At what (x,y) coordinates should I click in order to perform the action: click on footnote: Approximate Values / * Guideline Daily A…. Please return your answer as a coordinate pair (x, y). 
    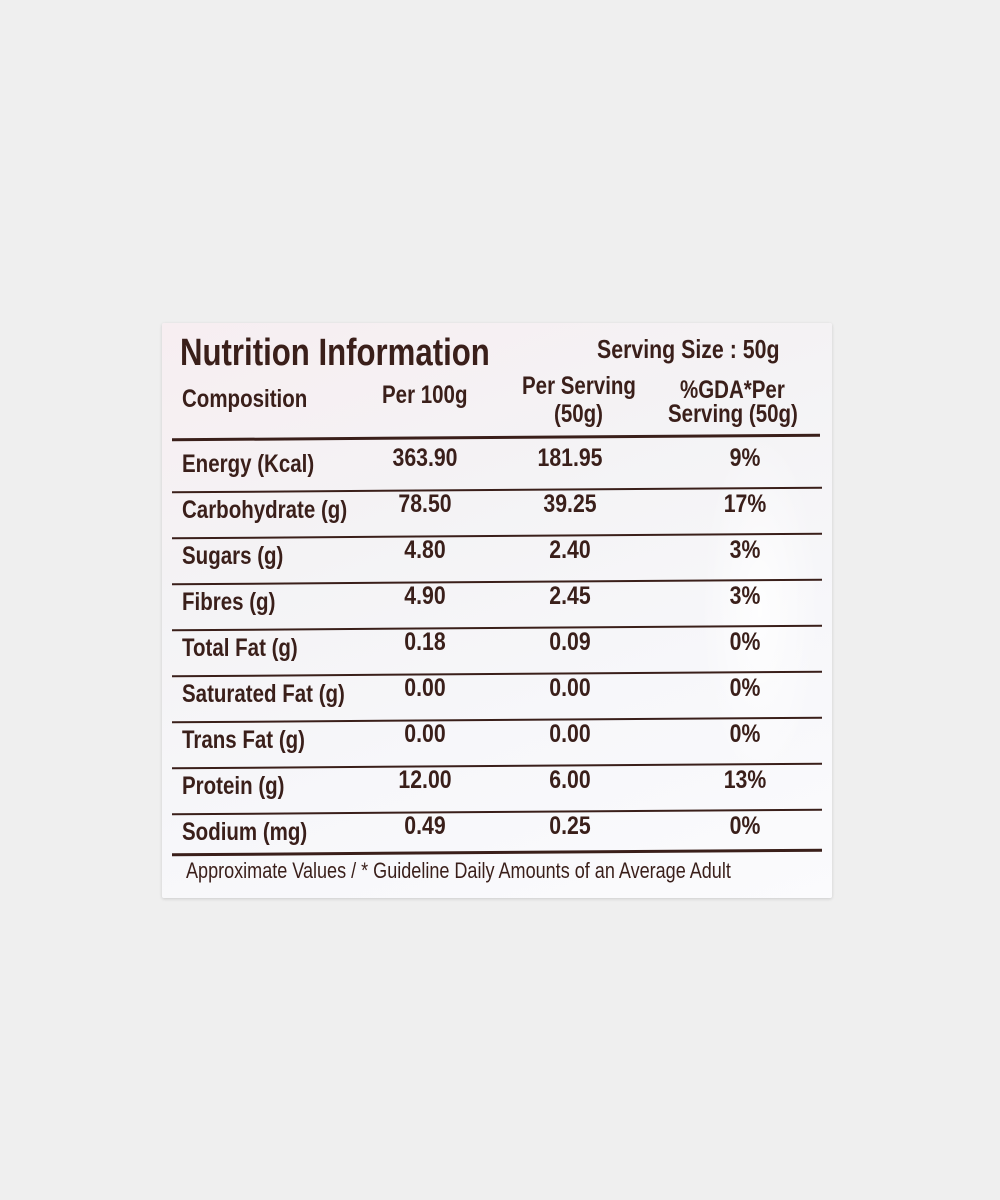
    Looking at the image, I should click on (458, 870).